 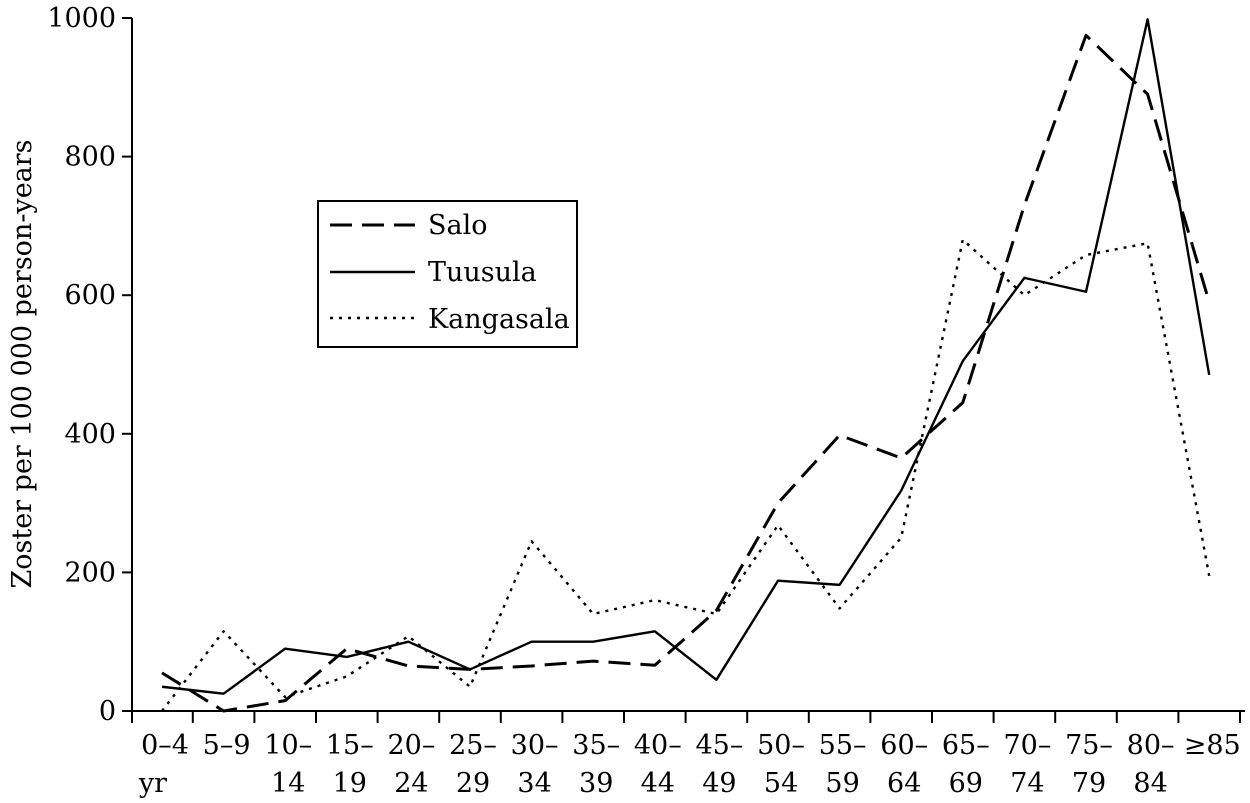 What do you see at coordinates (411, 745) in the screenshot?
I see `x-tick-label: 20–` at bounding box center [411, 745].